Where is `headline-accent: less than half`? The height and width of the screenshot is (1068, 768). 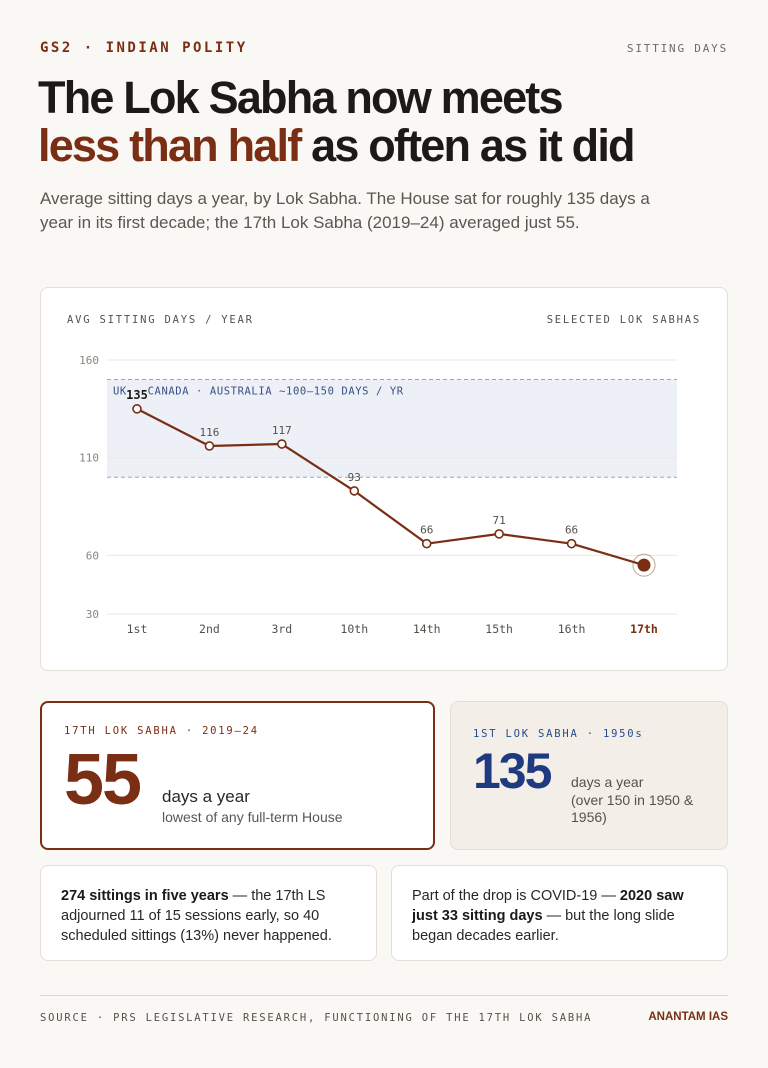
headline-accent: less than half is located at coordinates (170, 145).